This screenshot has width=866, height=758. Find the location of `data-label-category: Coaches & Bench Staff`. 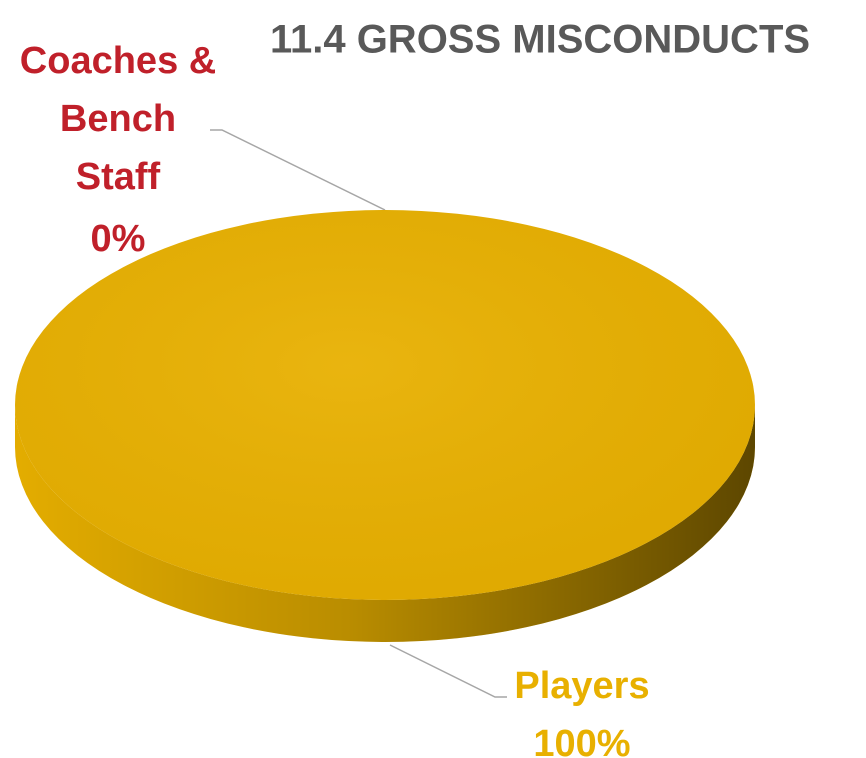

data-label-category: Coaches & Bench Staff is located at coordinates (118, 119).